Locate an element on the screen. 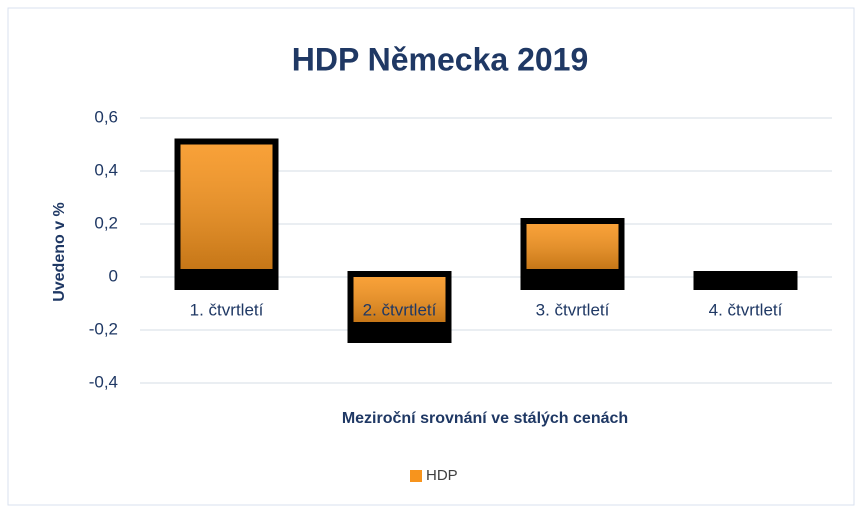  legend-swatch is located at coordinates (416, 476).